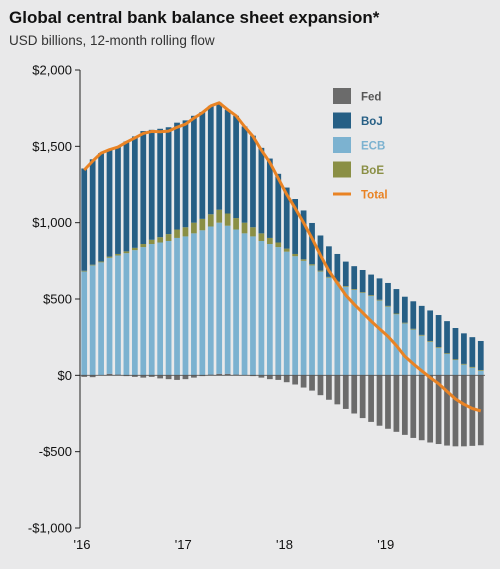  Describe the element at coordinates (342, 120) in the screenshot. I see `legend-swatch-boj` at that location.